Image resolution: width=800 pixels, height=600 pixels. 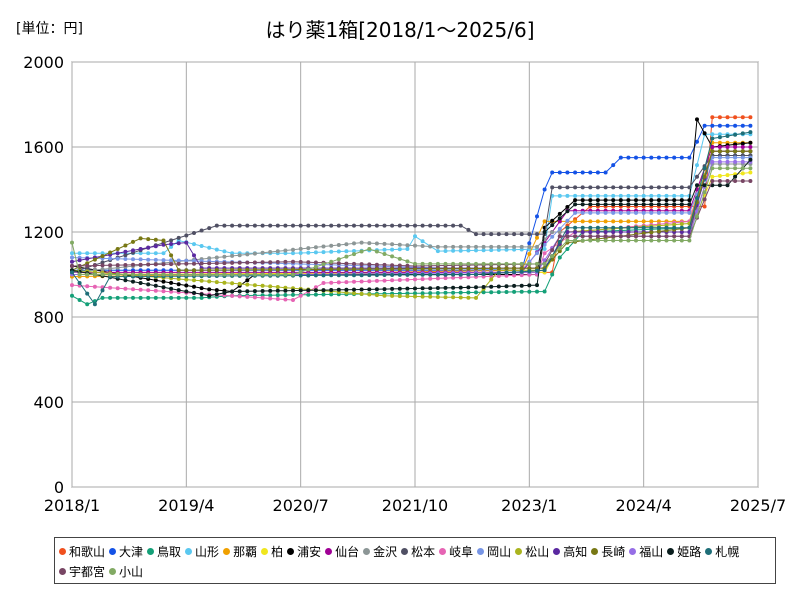 What do you see at coordinates (62, 551) in the screenshot?
I see `legend-marker` at bounding box center [62, 551].